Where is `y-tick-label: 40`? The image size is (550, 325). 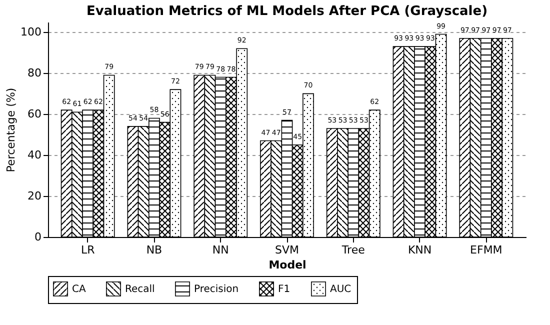 y-tick-label: 40 is located at coordinates (35, 155).